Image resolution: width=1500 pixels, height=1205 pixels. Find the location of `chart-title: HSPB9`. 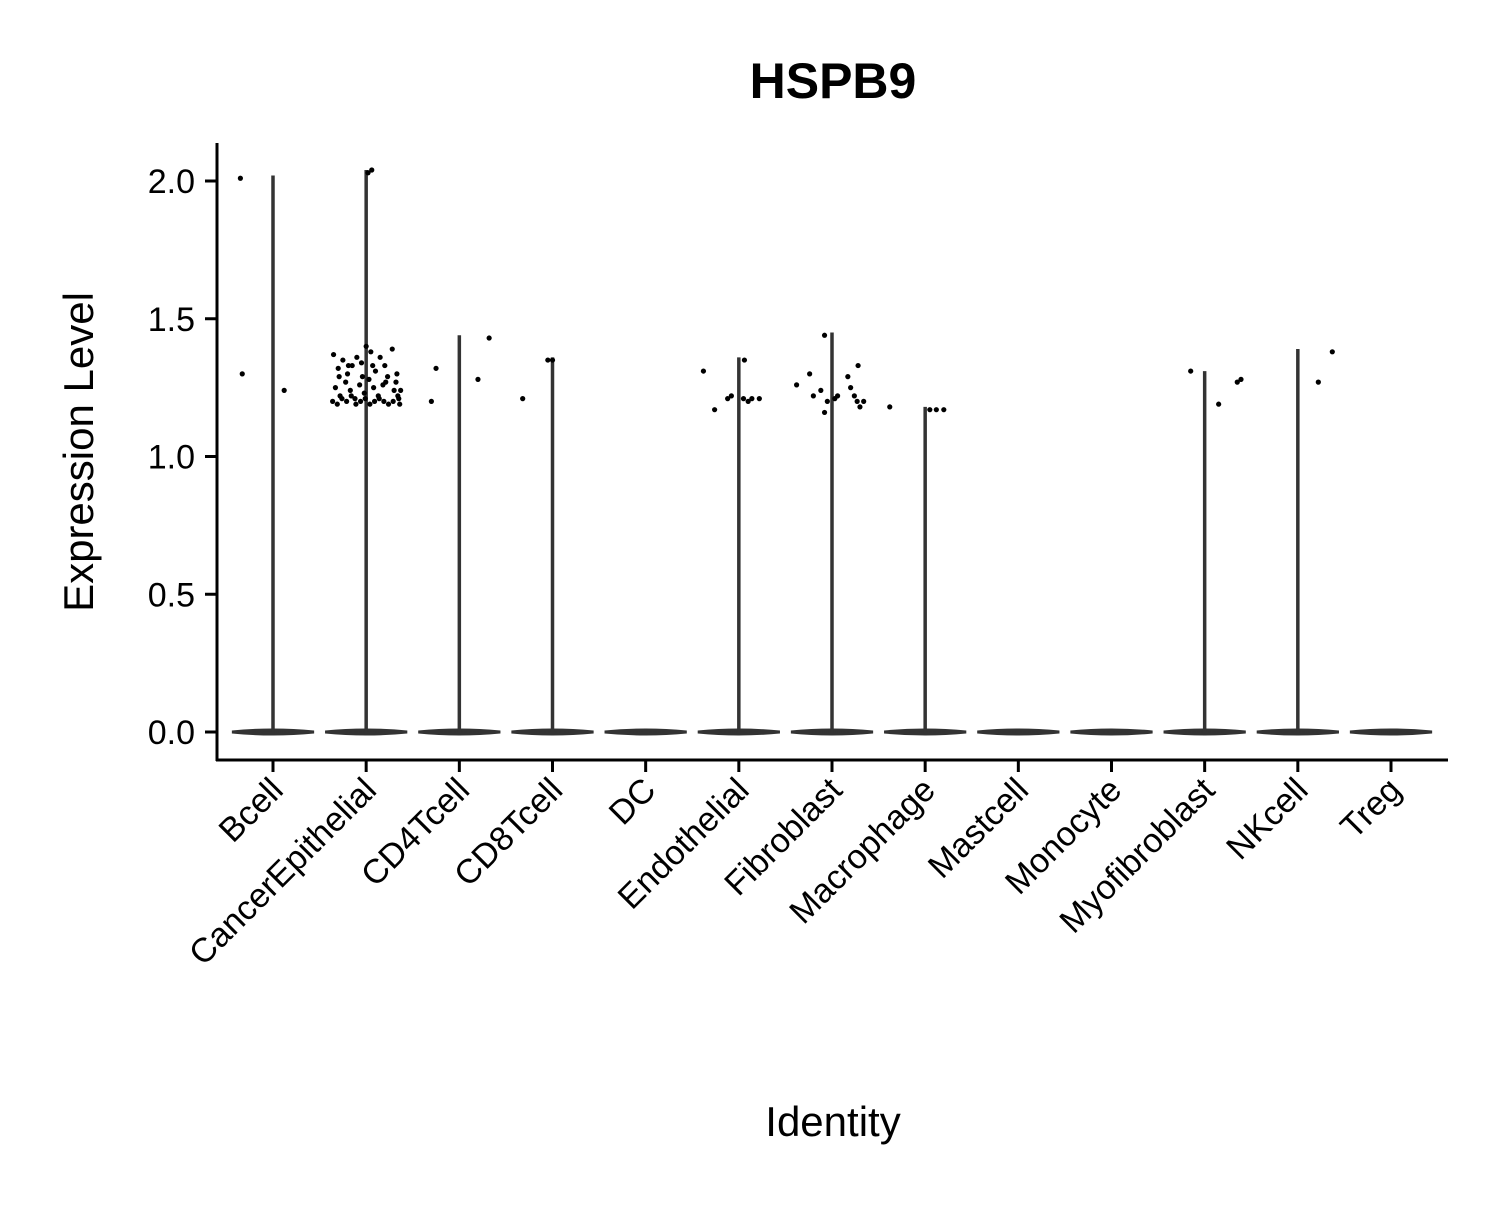

chart-title: HSPB9 is located at coordinates (833, 81).